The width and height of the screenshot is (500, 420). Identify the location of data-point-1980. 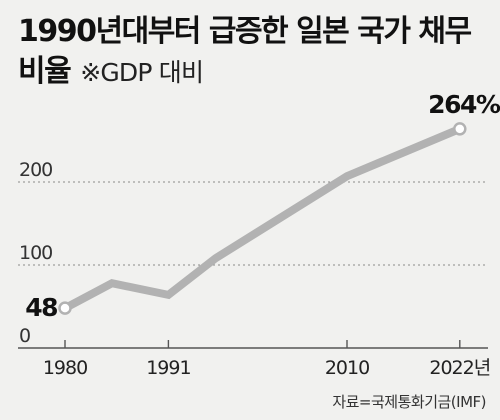
(65, 308).